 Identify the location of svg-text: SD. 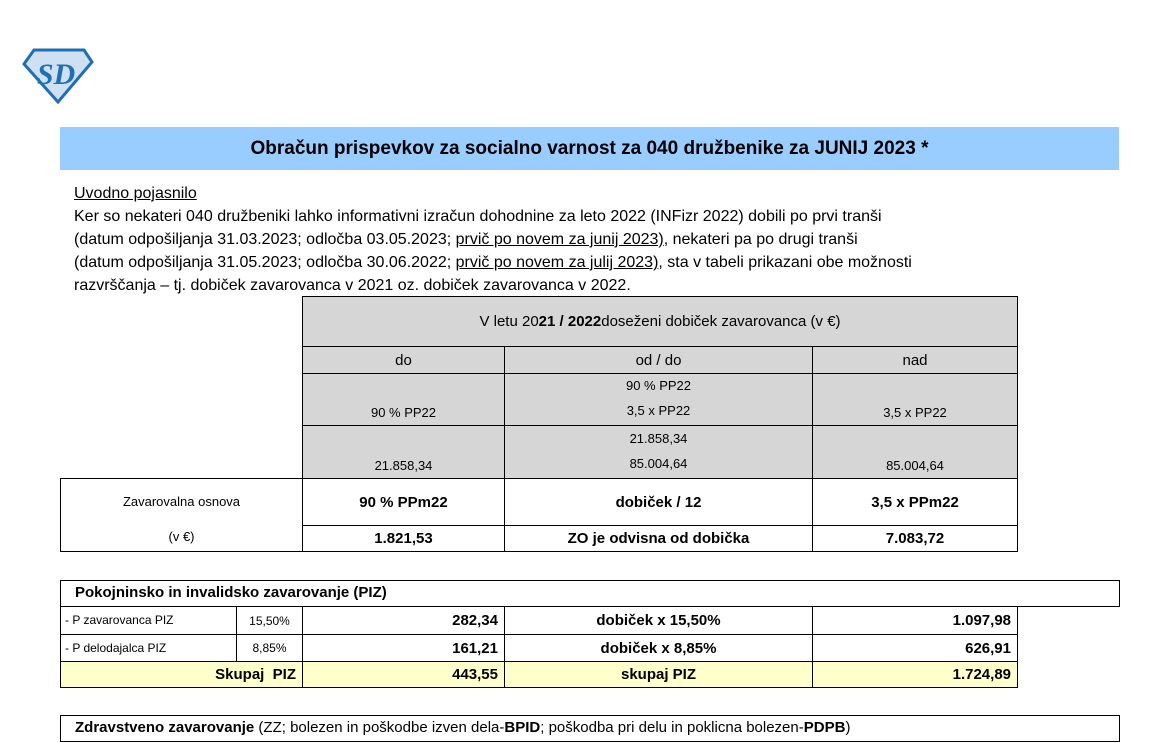
(56, 74).